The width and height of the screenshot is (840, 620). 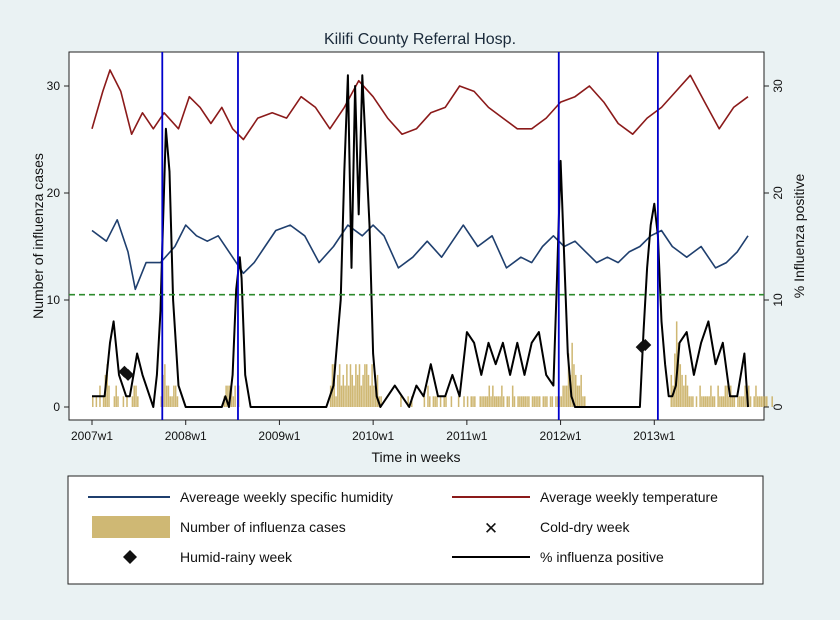 I want to click on legend-cold-dry-label: Cold-dry week, so click(x=585, y=527).